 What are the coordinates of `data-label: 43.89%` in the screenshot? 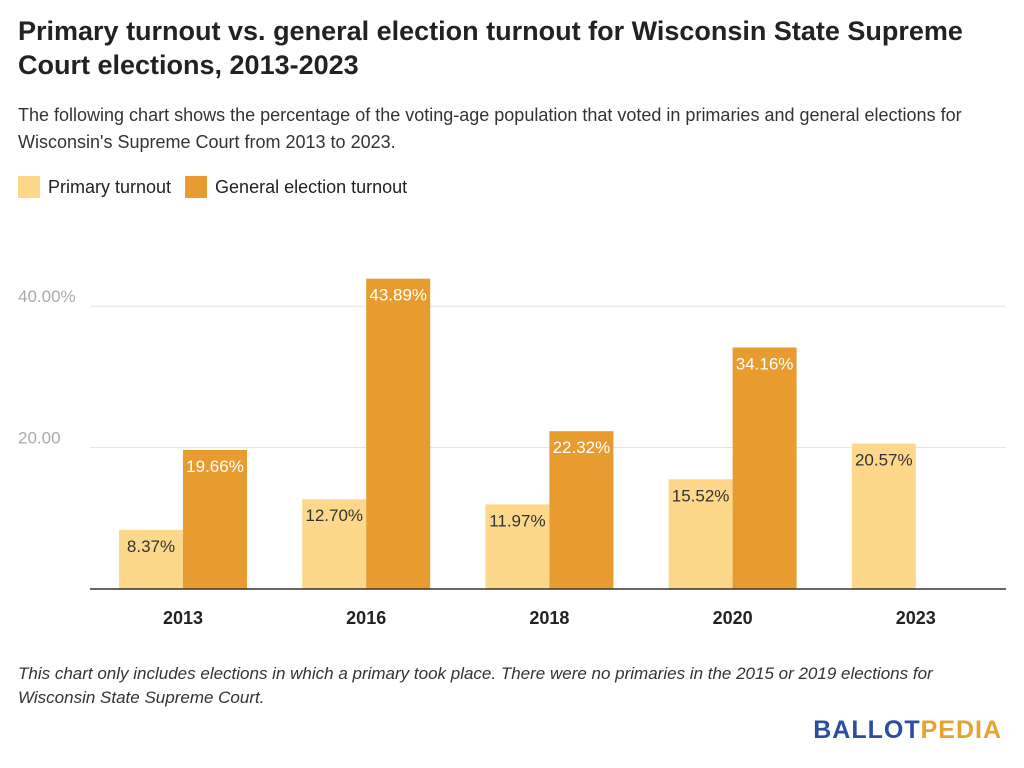 It's located at (398, 295).